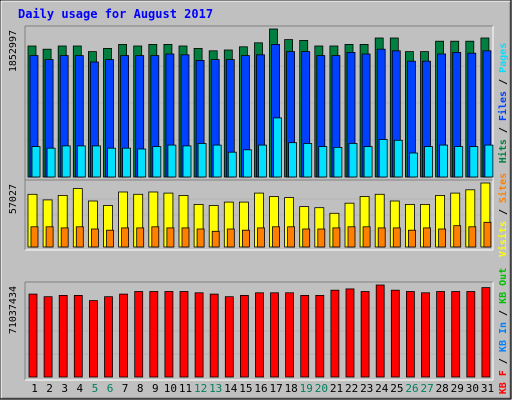 This screenshot has height=400, width=512. What do you see at coordinates (13, 310) in the screenshot?
I see `panel-kbf-kbin-kbout-scale-label: 71037434` at bounding box center [13, 310].